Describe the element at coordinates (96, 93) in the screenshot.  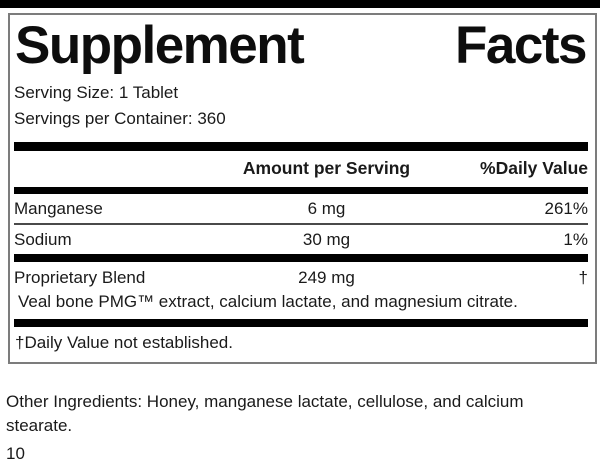
I see `serving-size-text: Serving Size: 1 Tablet` at that location.